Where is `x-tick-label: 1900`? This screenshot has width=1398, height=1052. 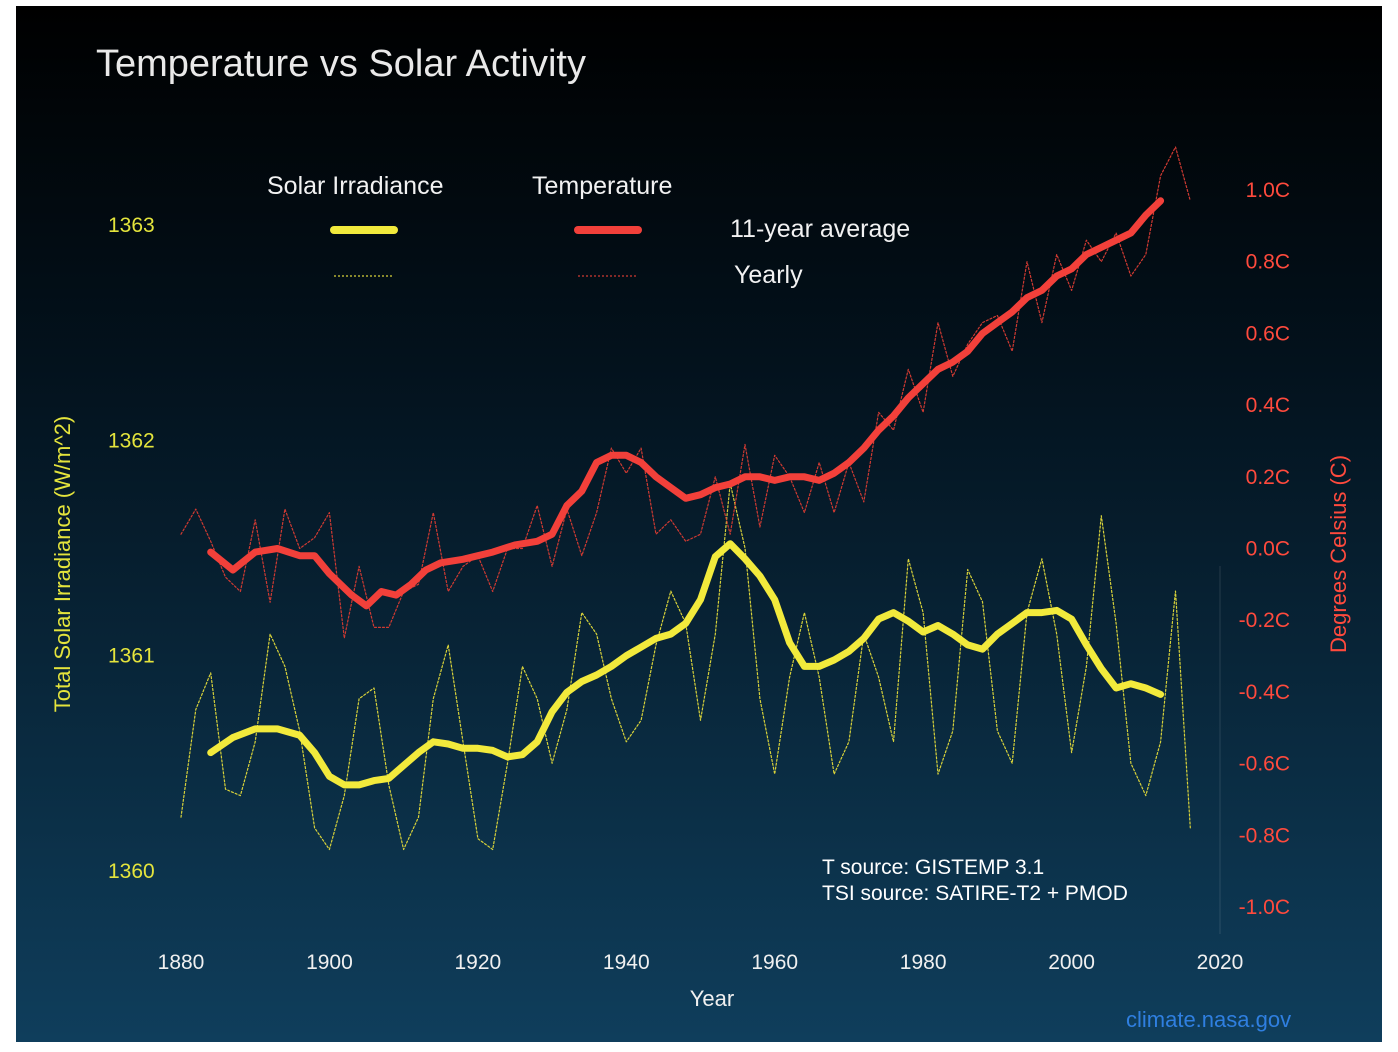
x-tick-label: 1900 is located at coordinates (329, 962).